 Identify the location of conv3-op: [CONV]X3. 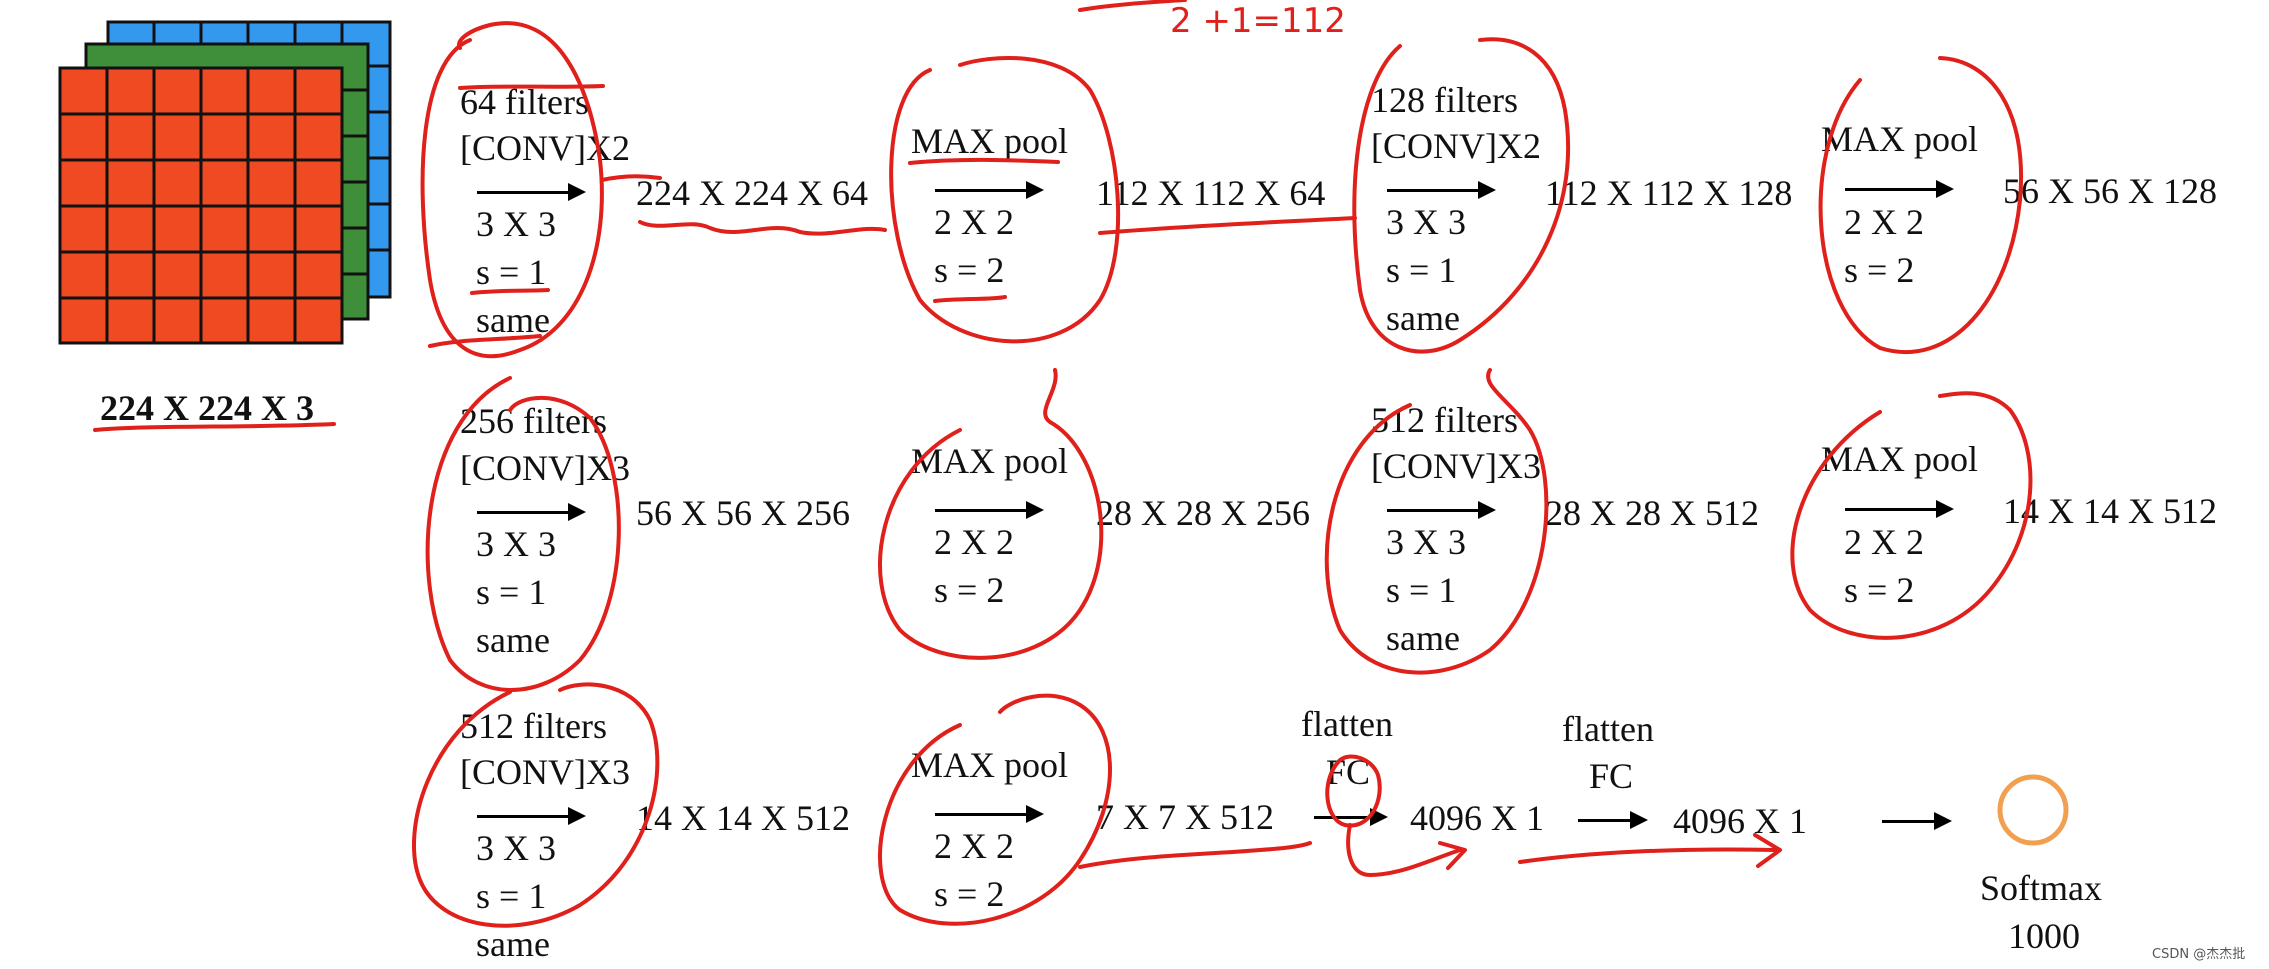
(545, 468).